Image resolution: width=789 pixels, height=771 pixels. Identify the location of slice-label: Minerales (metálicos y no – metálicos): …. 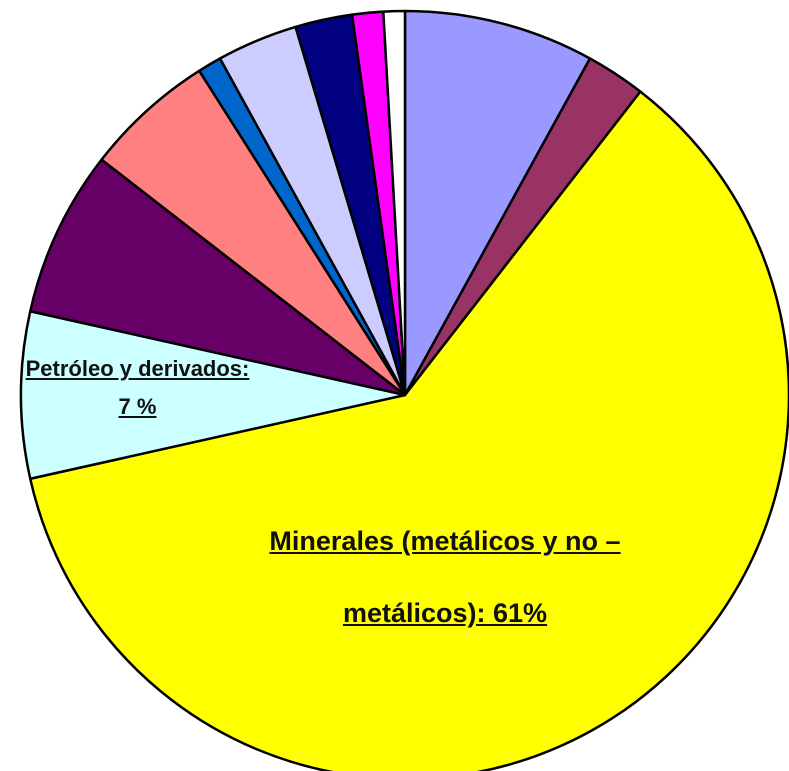
(445, 577).